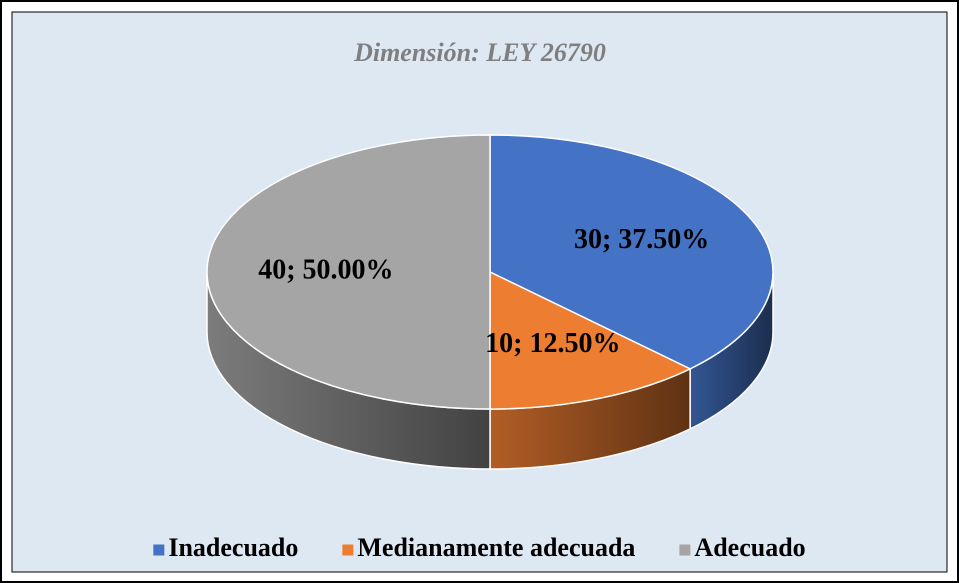 The width and height of the screenshot is (959, 583). I want to click on legend-label: Inadecuado, so click(233, 547).